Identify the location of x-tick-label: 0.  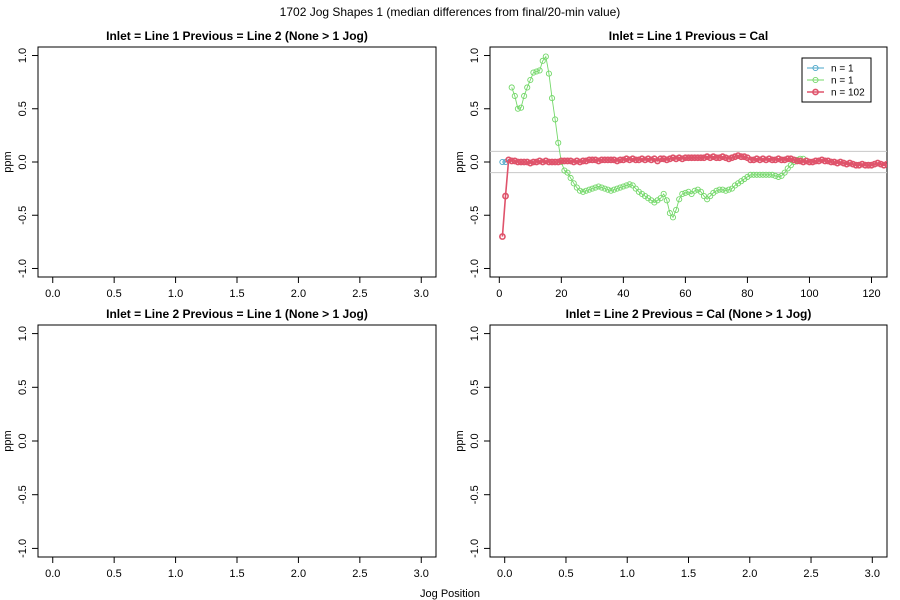
(499, 294).